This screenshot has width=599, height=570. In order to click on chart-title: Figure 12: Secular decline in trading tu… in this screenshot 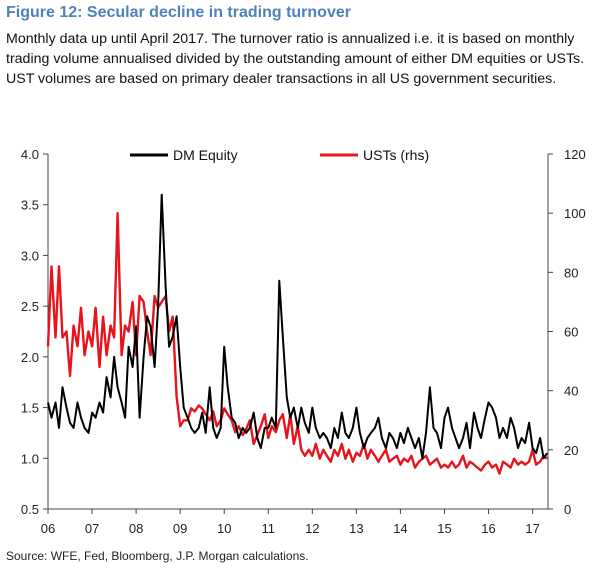, I will do `click(178, 12)`.